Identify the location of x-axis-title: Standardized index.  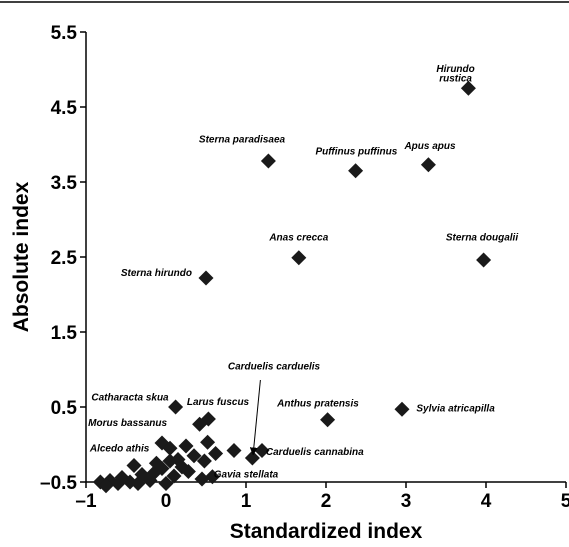
(326, 531).